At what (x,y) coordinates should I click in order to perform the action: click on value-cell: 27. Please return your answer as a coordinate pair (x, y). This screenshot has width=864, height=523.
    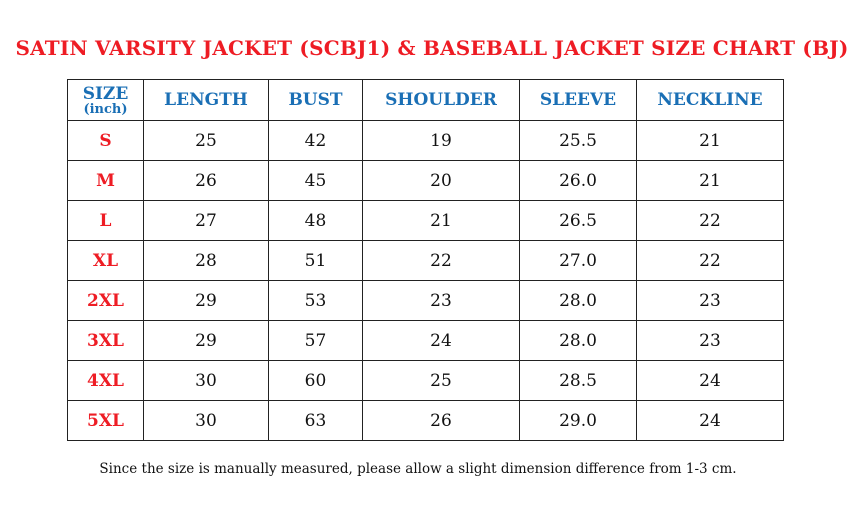
    Looking at the image, I should click on (206, 220).